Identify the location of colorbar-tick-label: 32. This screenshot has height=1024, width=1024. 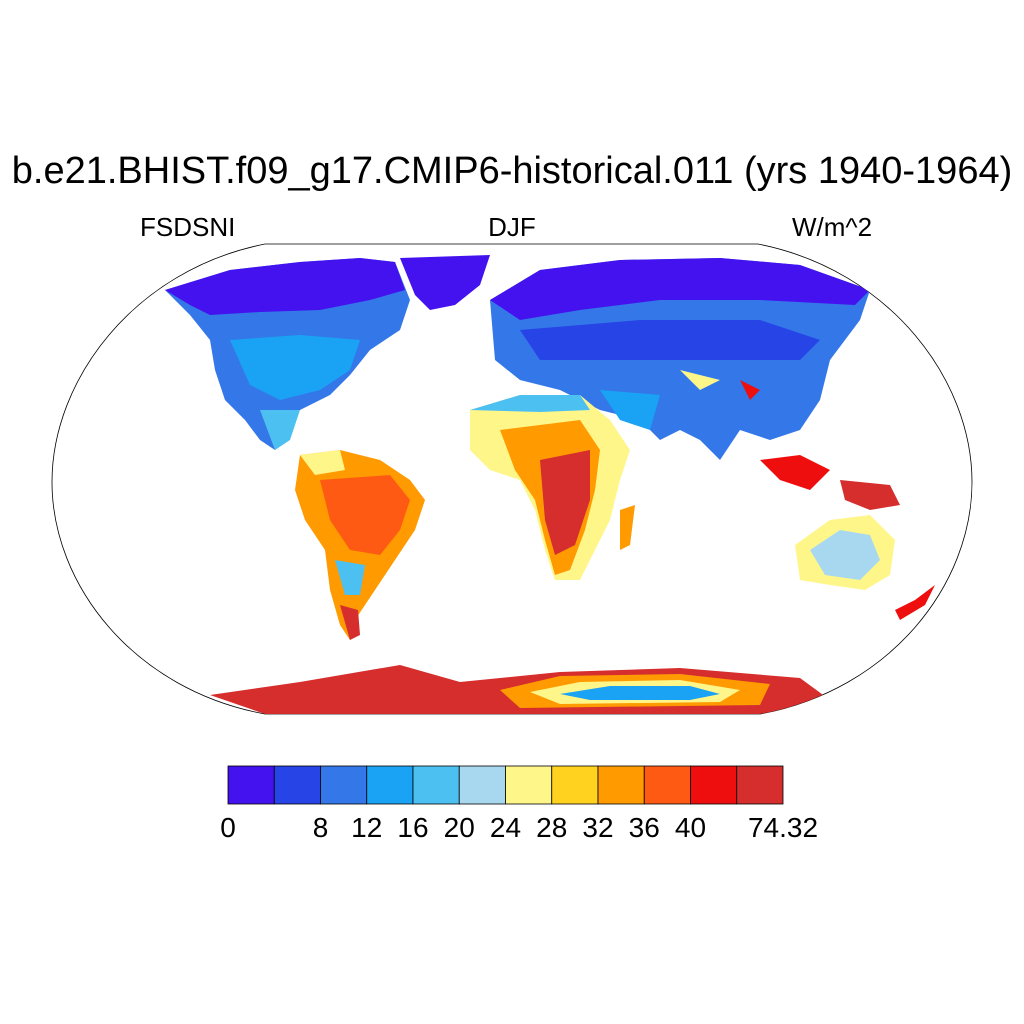
(598, 827).